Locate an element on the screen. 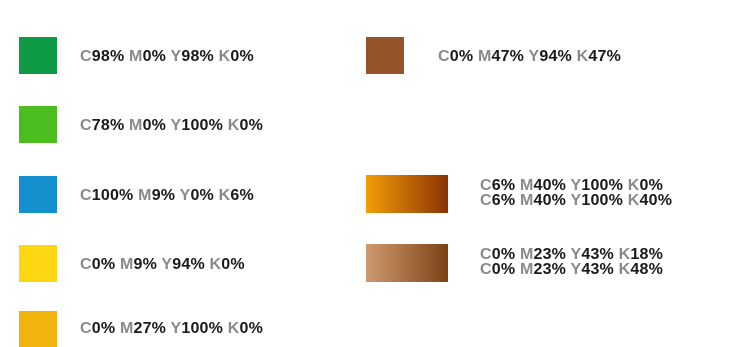 The width and height of the screenshot is (737, 347). label-orange-yellow: C0% M27% Y100% K0% is located at coordinates (172, 328).